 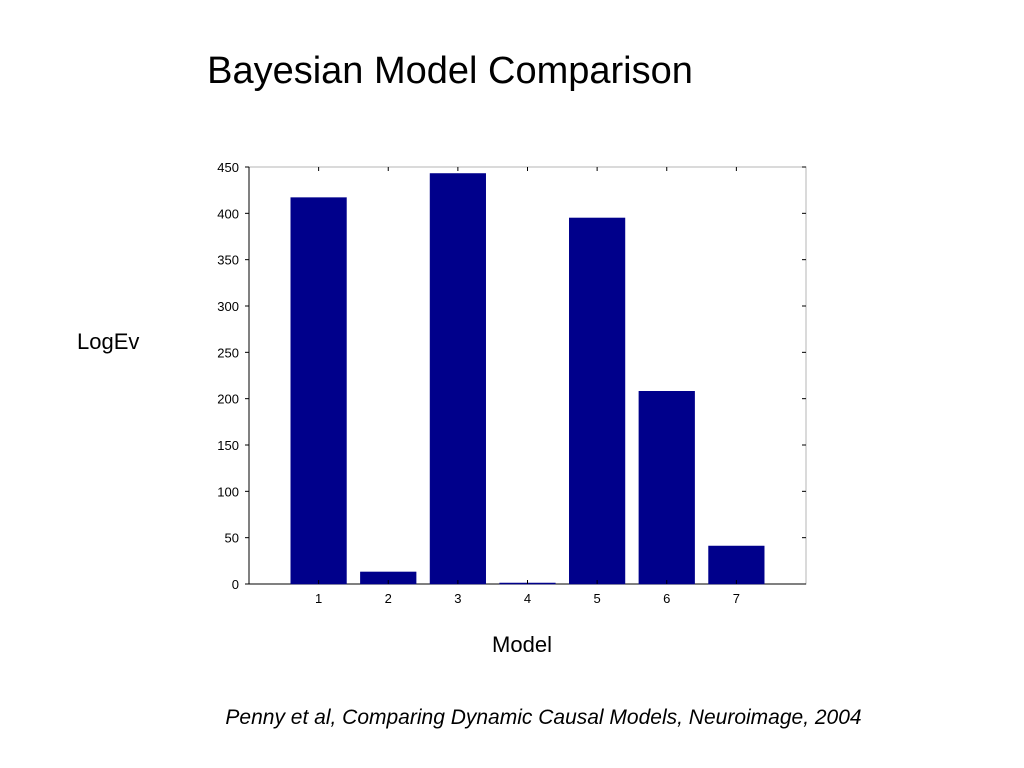 I want to click on y-tick-label: 150, so click(x=228, y=445).